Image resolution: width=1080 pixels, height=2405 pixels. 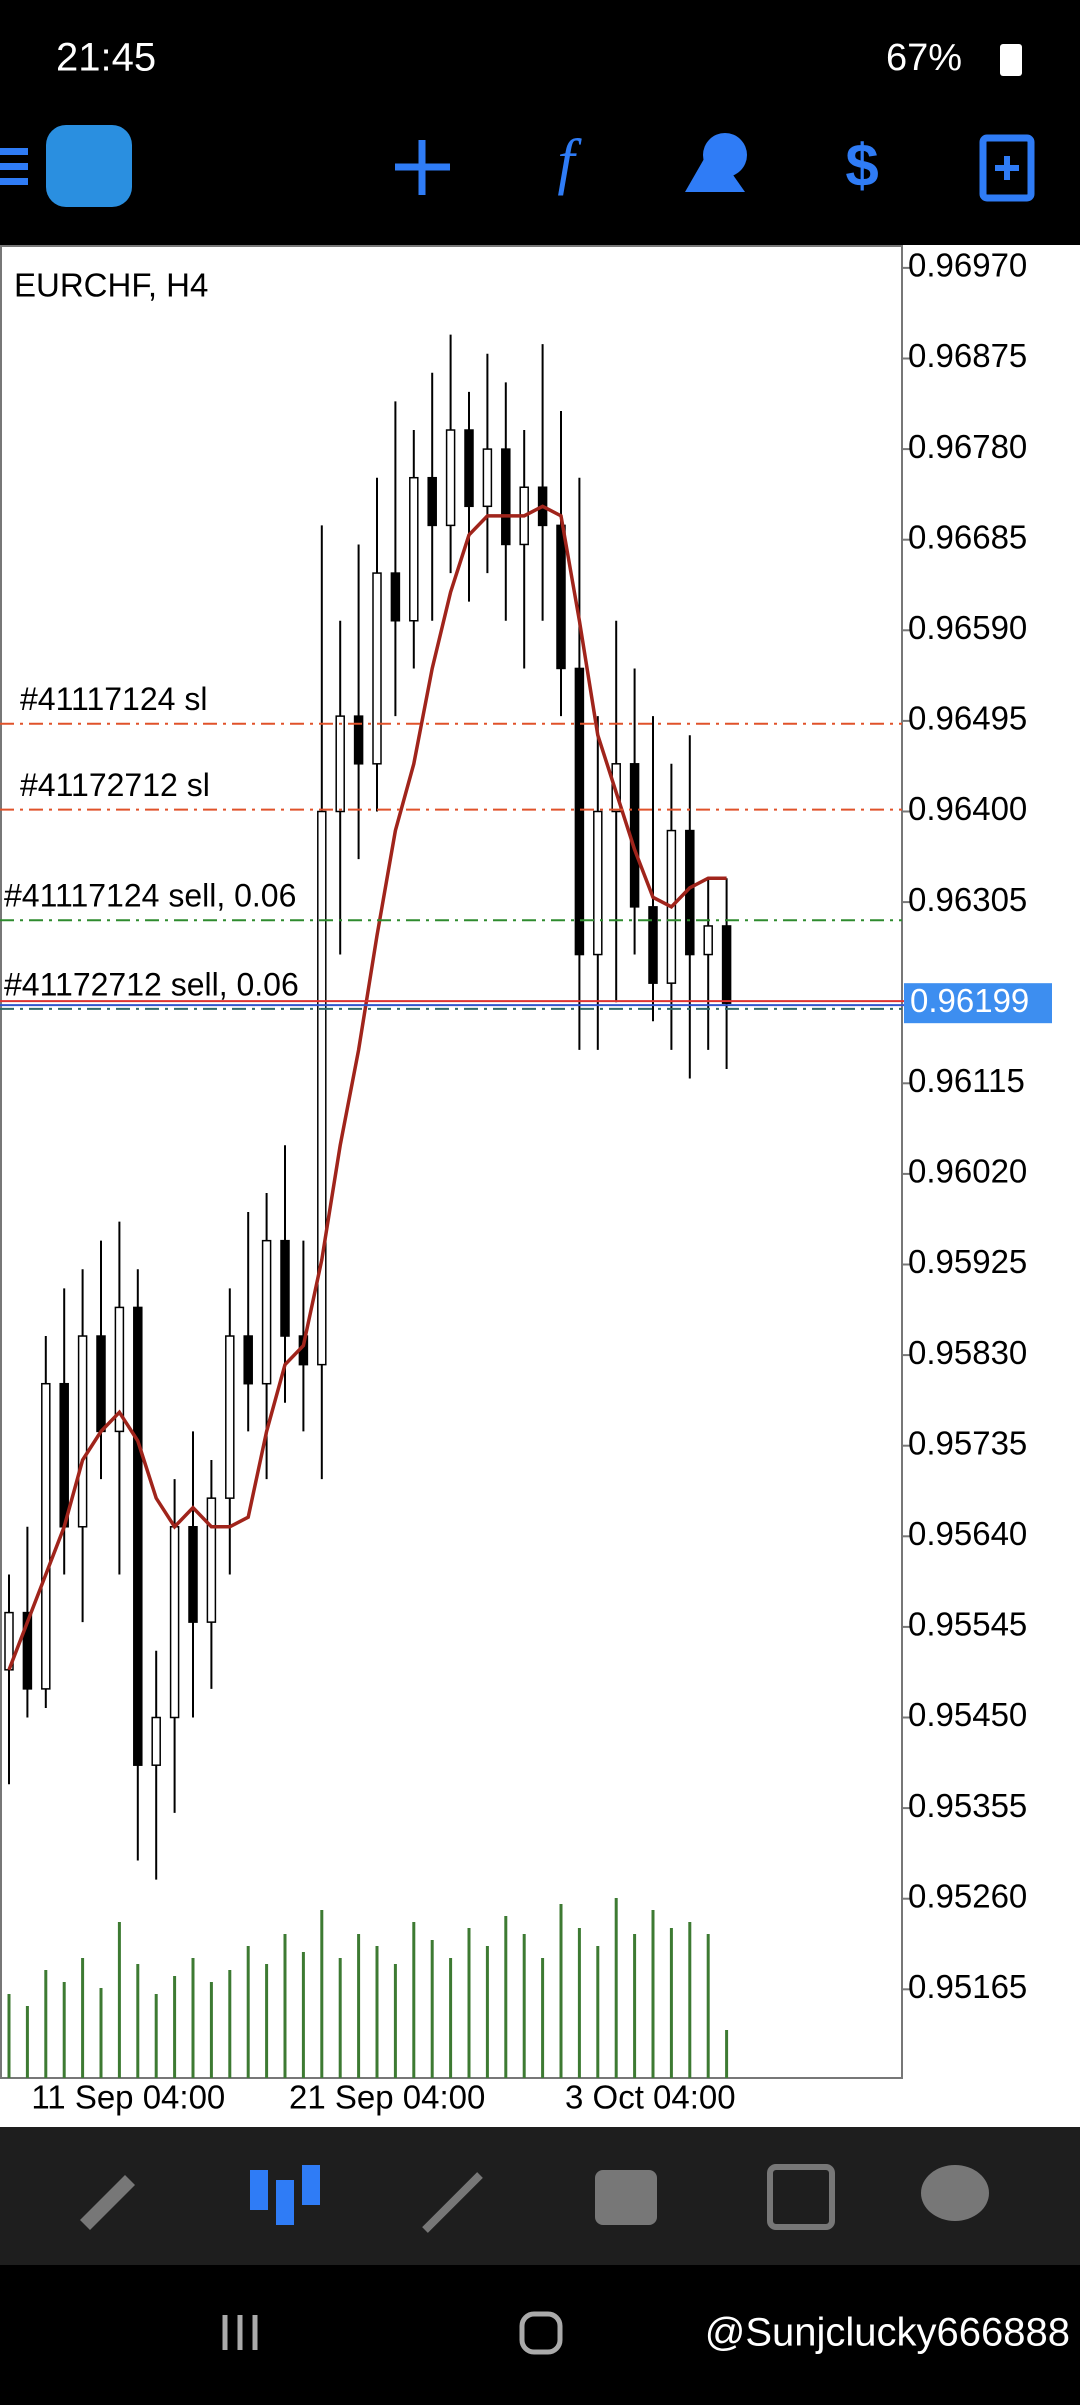 I want to click on history-tab, so click(x=626, y=2197).